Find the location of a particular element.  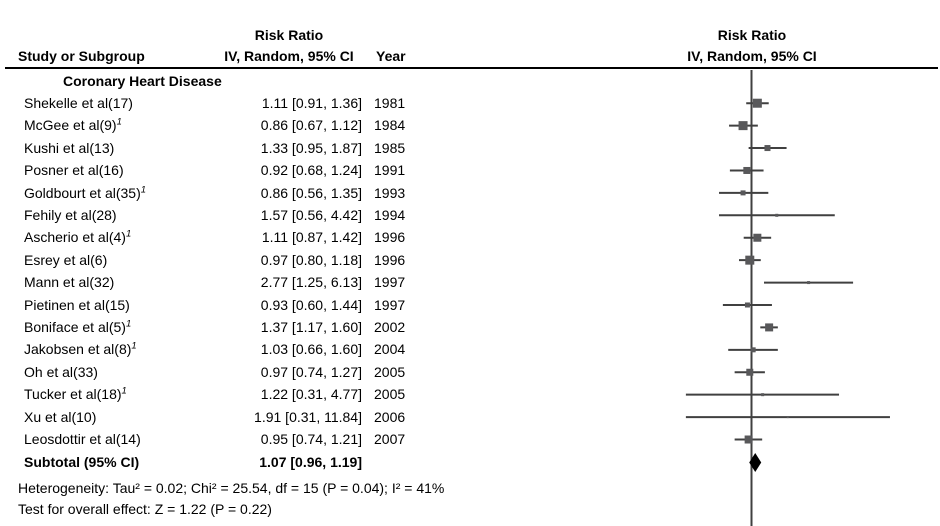

table-year-header: Year is located at coordinates (391, 56).